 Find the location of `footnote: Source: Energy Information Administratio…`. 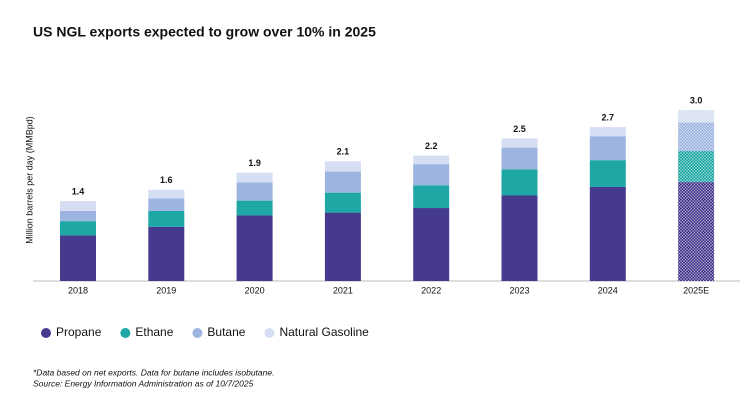

footnote: Source: Energy Information Administratio… is located at coordinates (143, 383).